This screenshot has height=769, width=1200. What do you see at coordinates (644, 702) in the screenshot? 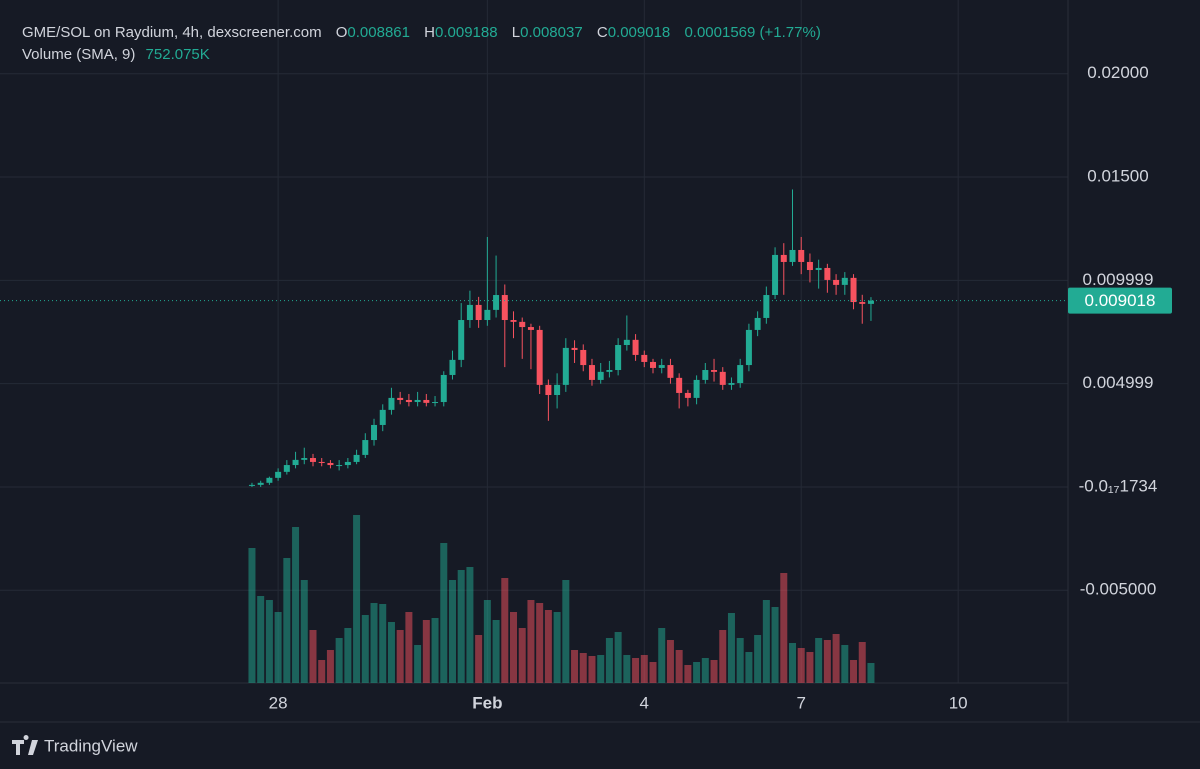
I see `x-tick-label: 4` at bounding box center [644, 702].